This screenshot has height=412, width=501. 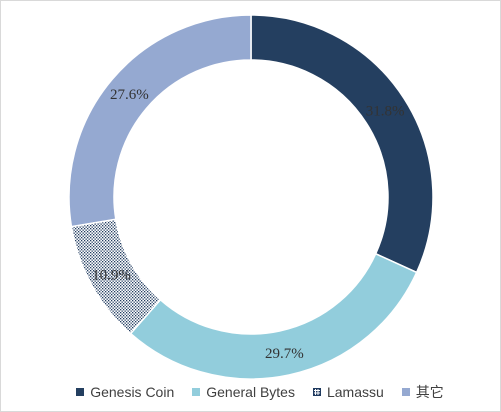 I want to click on legend-label-genesis-coin: Genesis Coin, so click(x=132, y=392).